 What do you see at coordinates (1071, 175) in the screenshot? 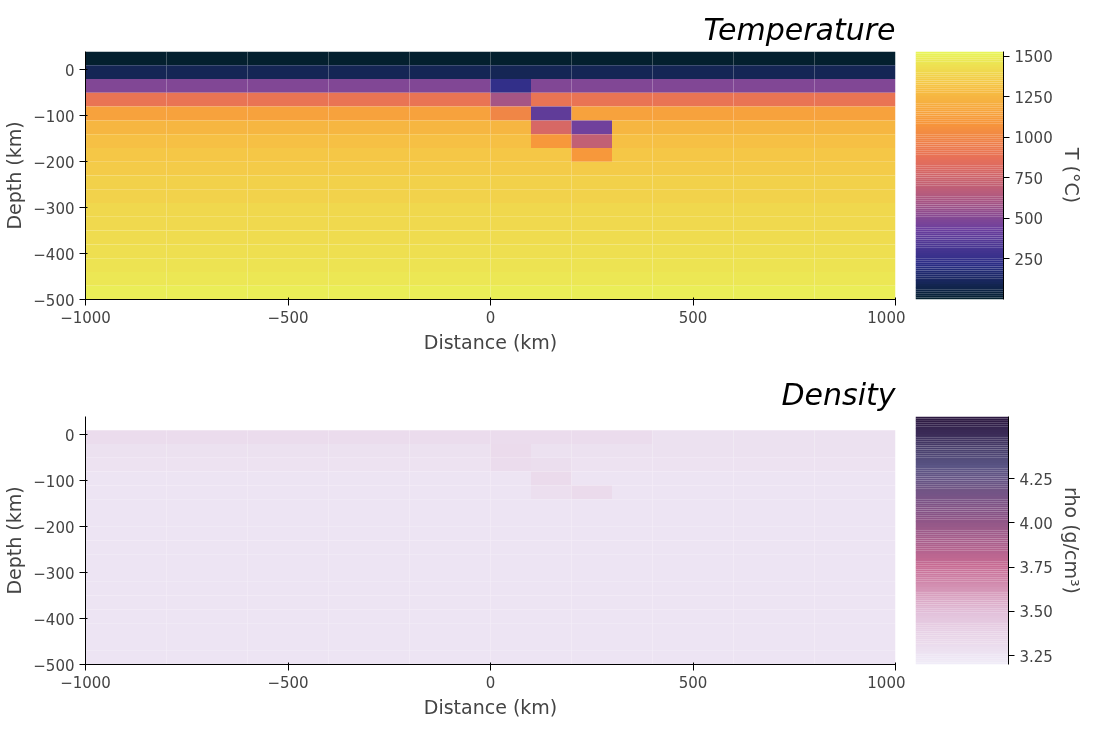
I see `color-bar-title: T (°C)` at bounding box center [1071, 175].